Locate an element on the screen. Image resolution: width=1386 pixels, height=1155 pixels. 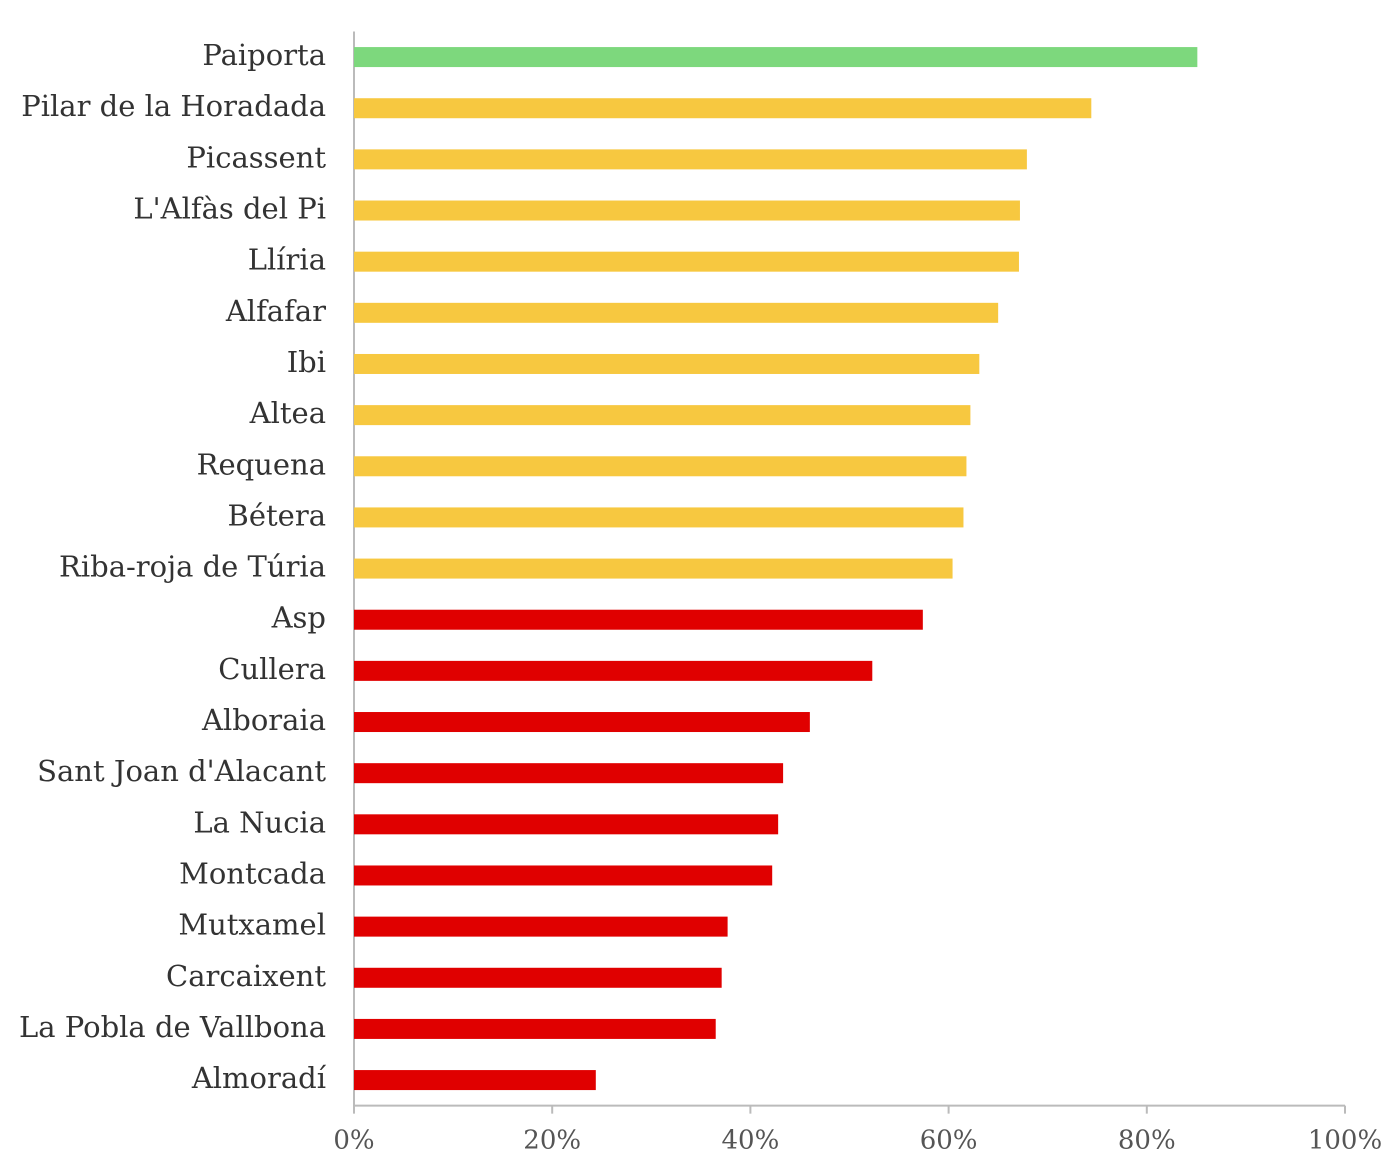
y-tick-label: Carcaixent is located at coordinates (246, 976).